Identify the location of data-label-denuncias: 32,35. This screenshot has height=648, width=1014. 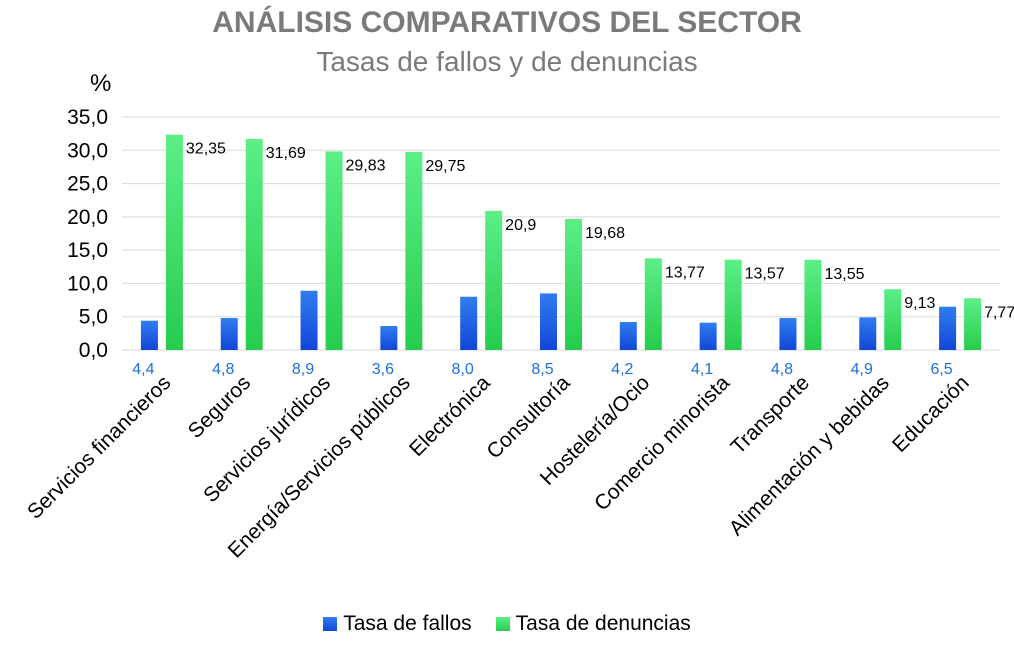
(206, 149).